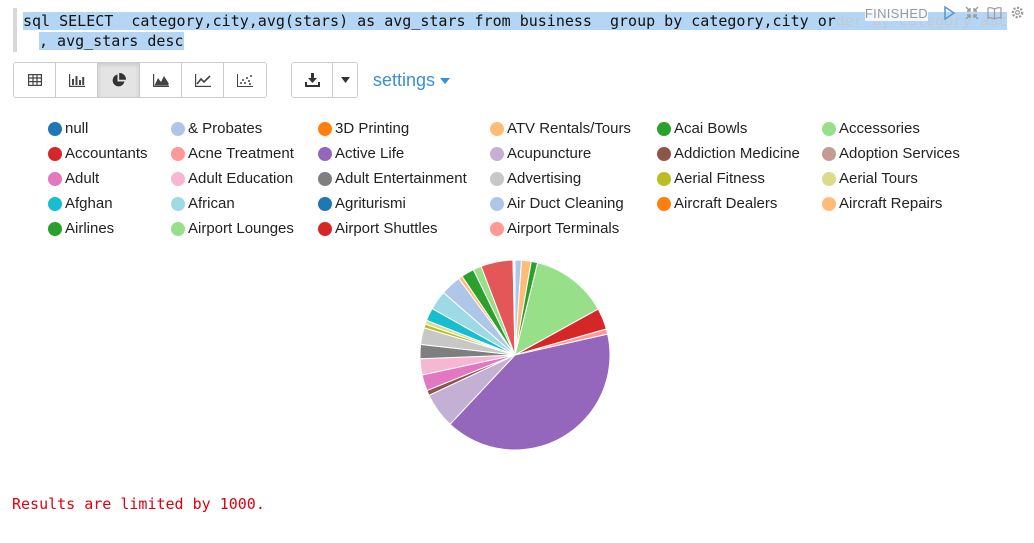 The height and width of the screenshot is (543, 1034). Describe the element at coordinates (971, 12) in the screenshot. I see `collapse-icon` at that location.